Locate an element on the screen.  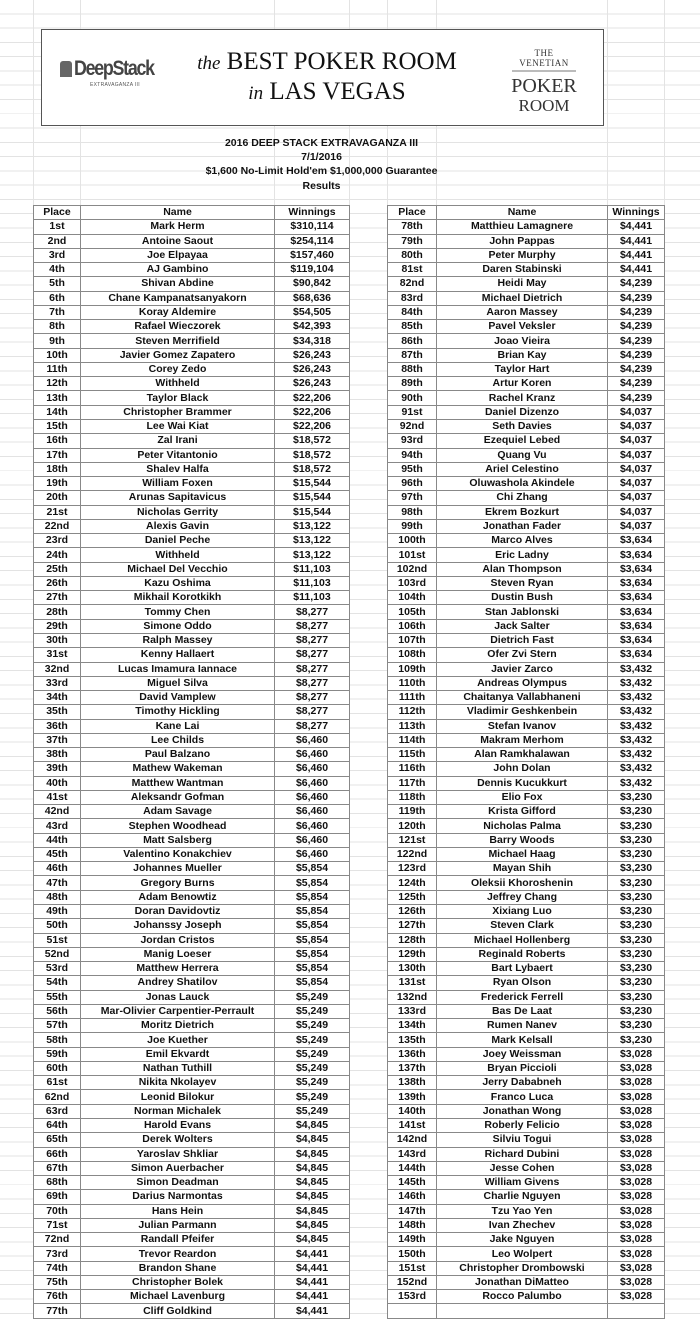
name-cell: Mar-Olivier Carpentier-Perrault is located at coordinates (177, 1011).